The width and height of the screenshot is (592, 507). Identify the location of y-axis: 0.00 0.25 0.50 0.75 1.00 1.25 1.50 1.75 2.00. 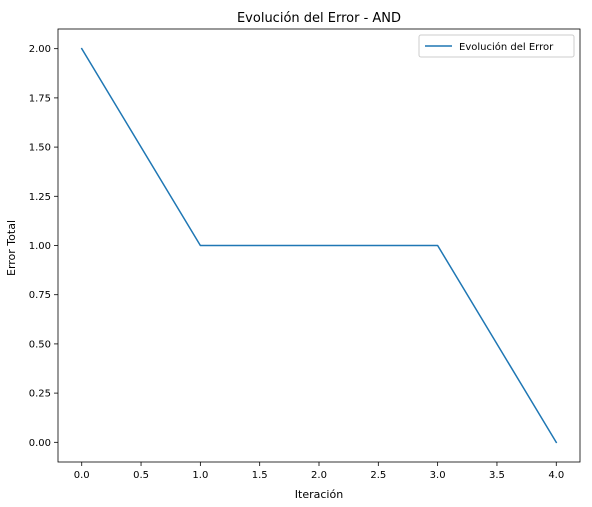
(43, 246).